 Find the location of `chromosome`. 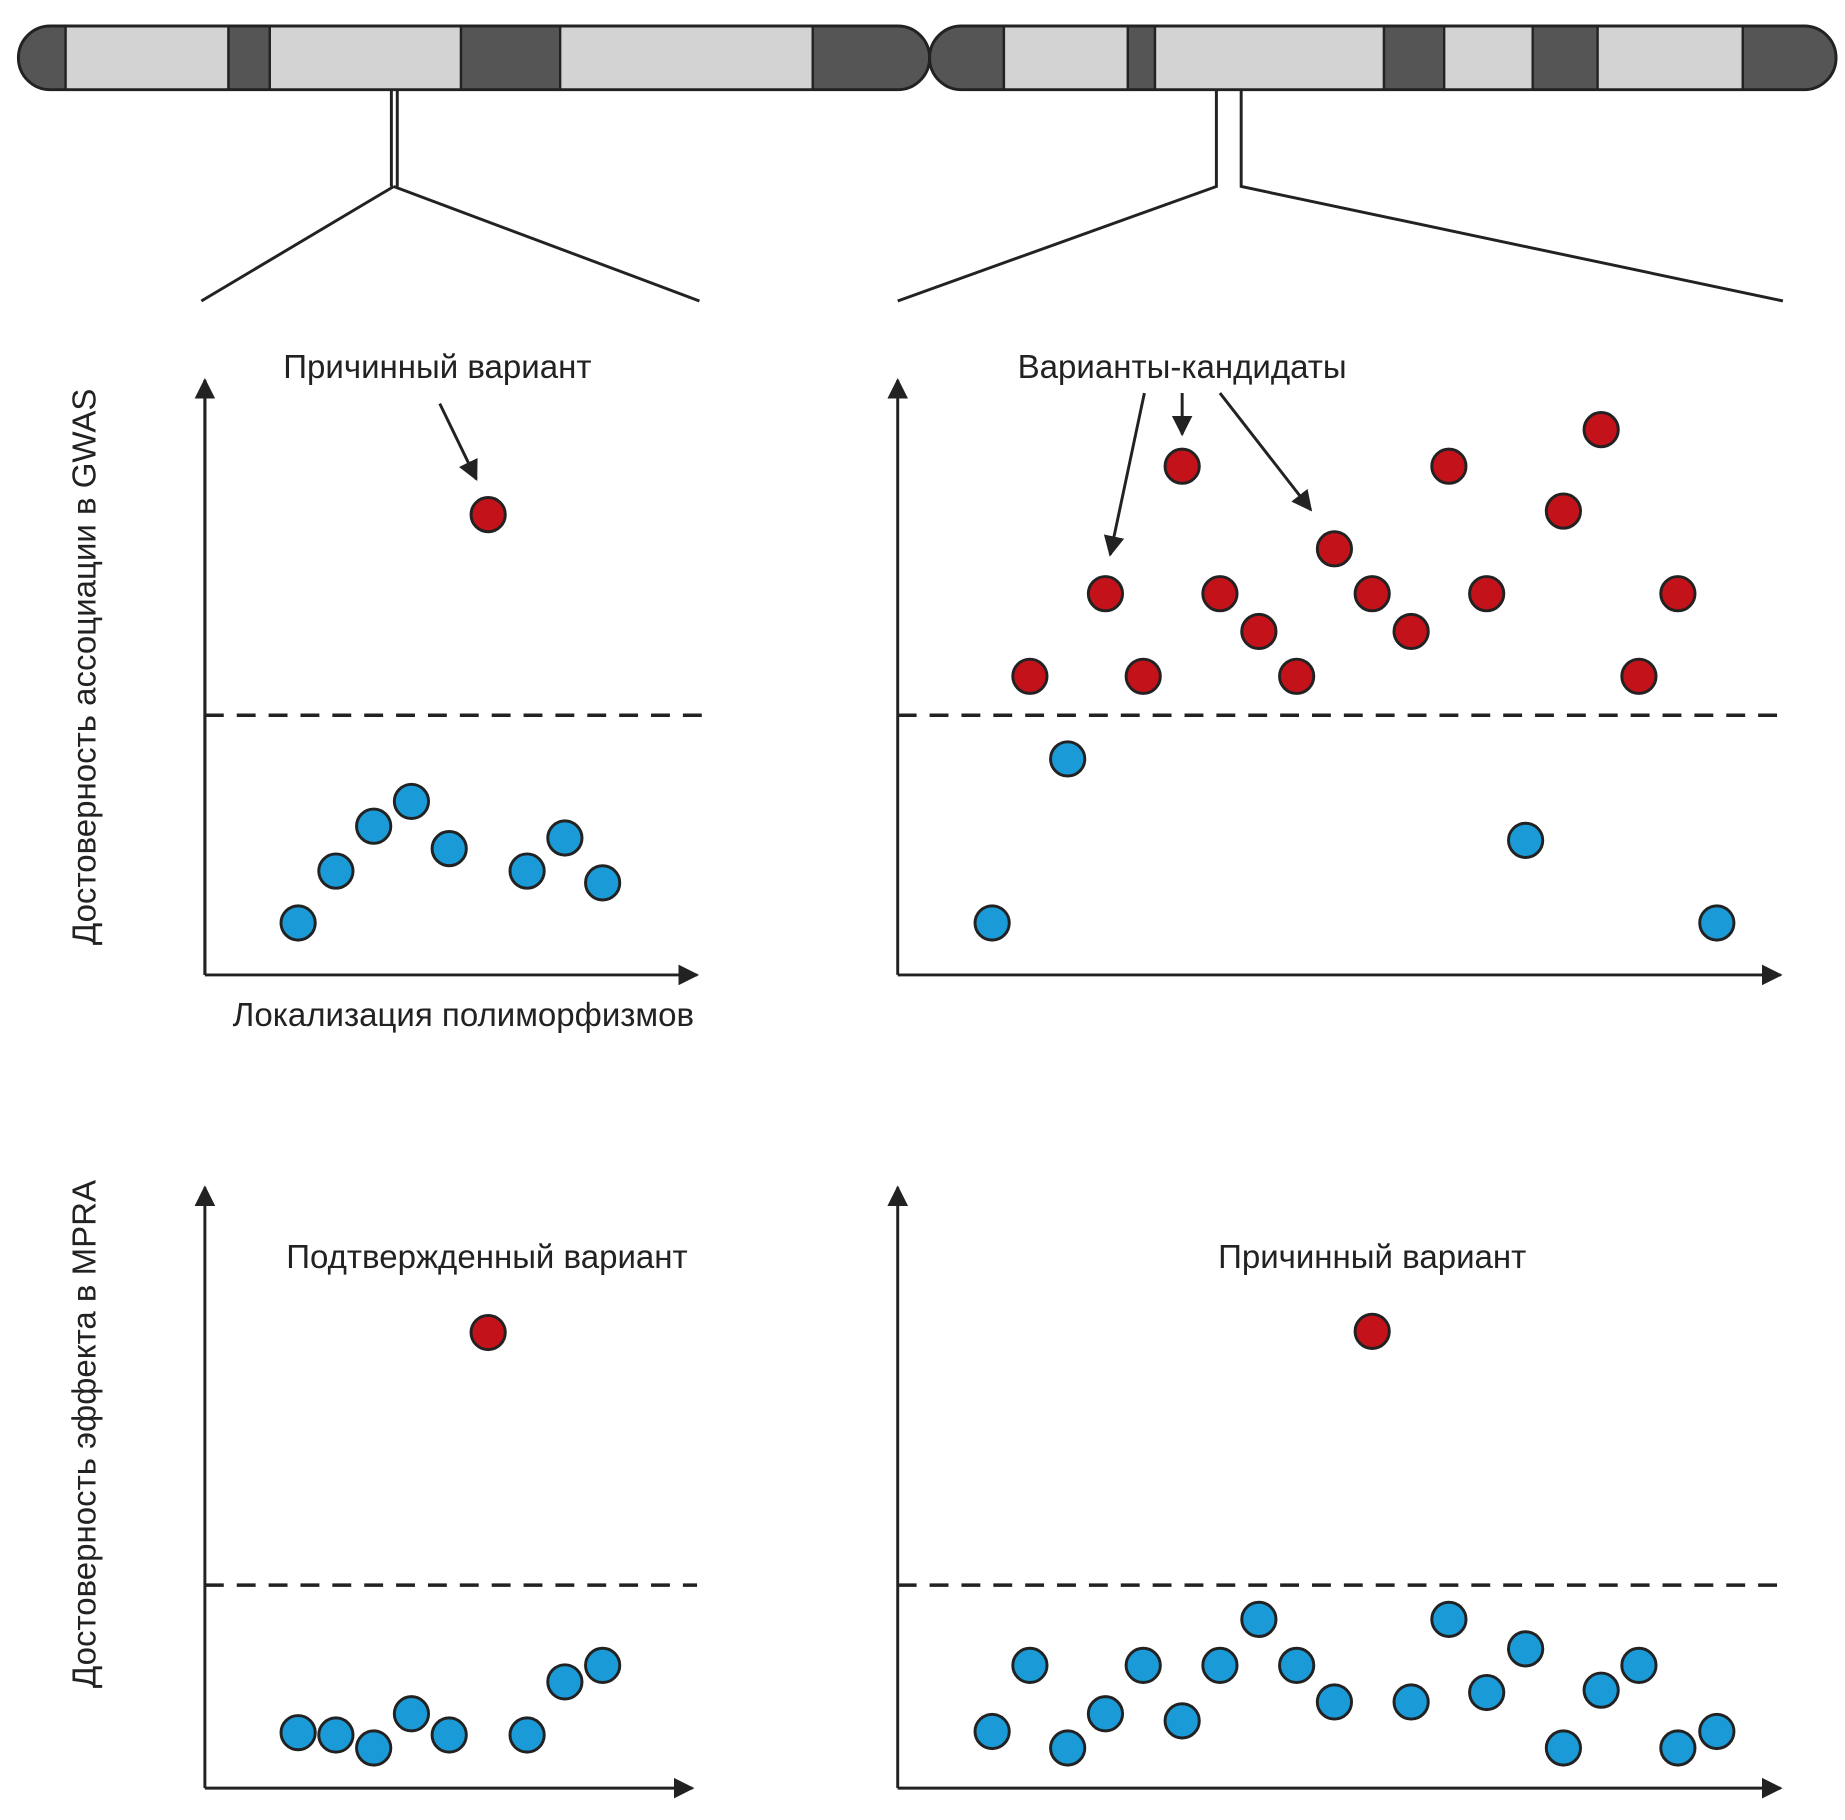

chromosome is located at coordinates (927, 58).